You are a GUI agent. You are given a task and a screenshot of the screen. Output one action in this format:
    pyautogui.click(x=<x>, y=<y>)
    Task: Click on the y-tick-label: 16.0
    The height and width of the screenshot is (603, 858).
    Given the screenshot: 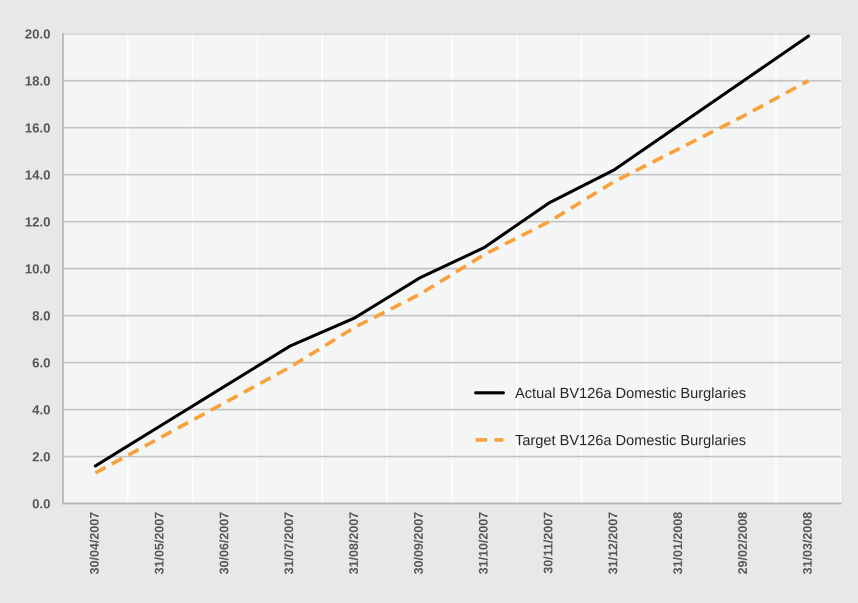 What is the action you would take?
    pyautogui.click(x=38, y=128)
    